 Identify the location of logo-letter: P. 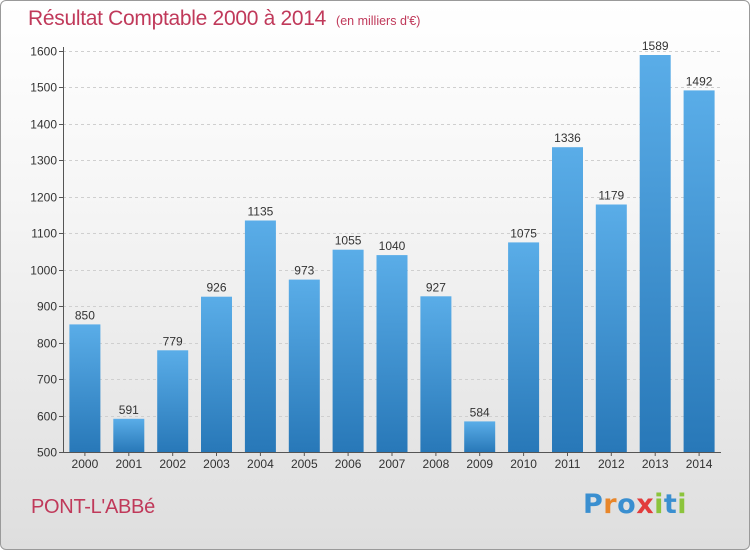
(593, 504).